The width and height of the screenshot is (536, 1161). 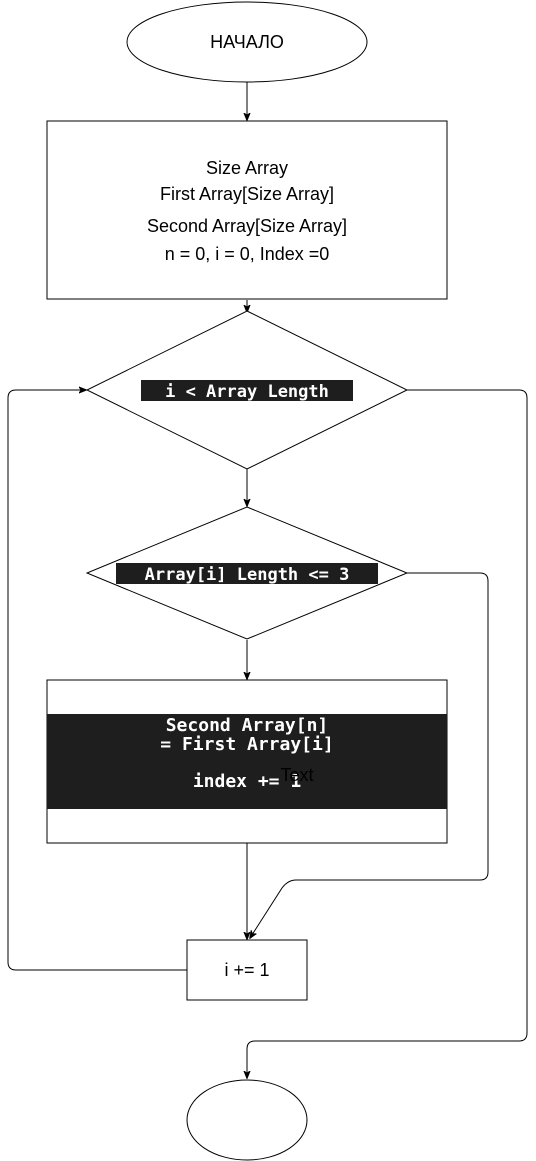 I want to click on increment-label: i += 1, so click(x=246, y=970).